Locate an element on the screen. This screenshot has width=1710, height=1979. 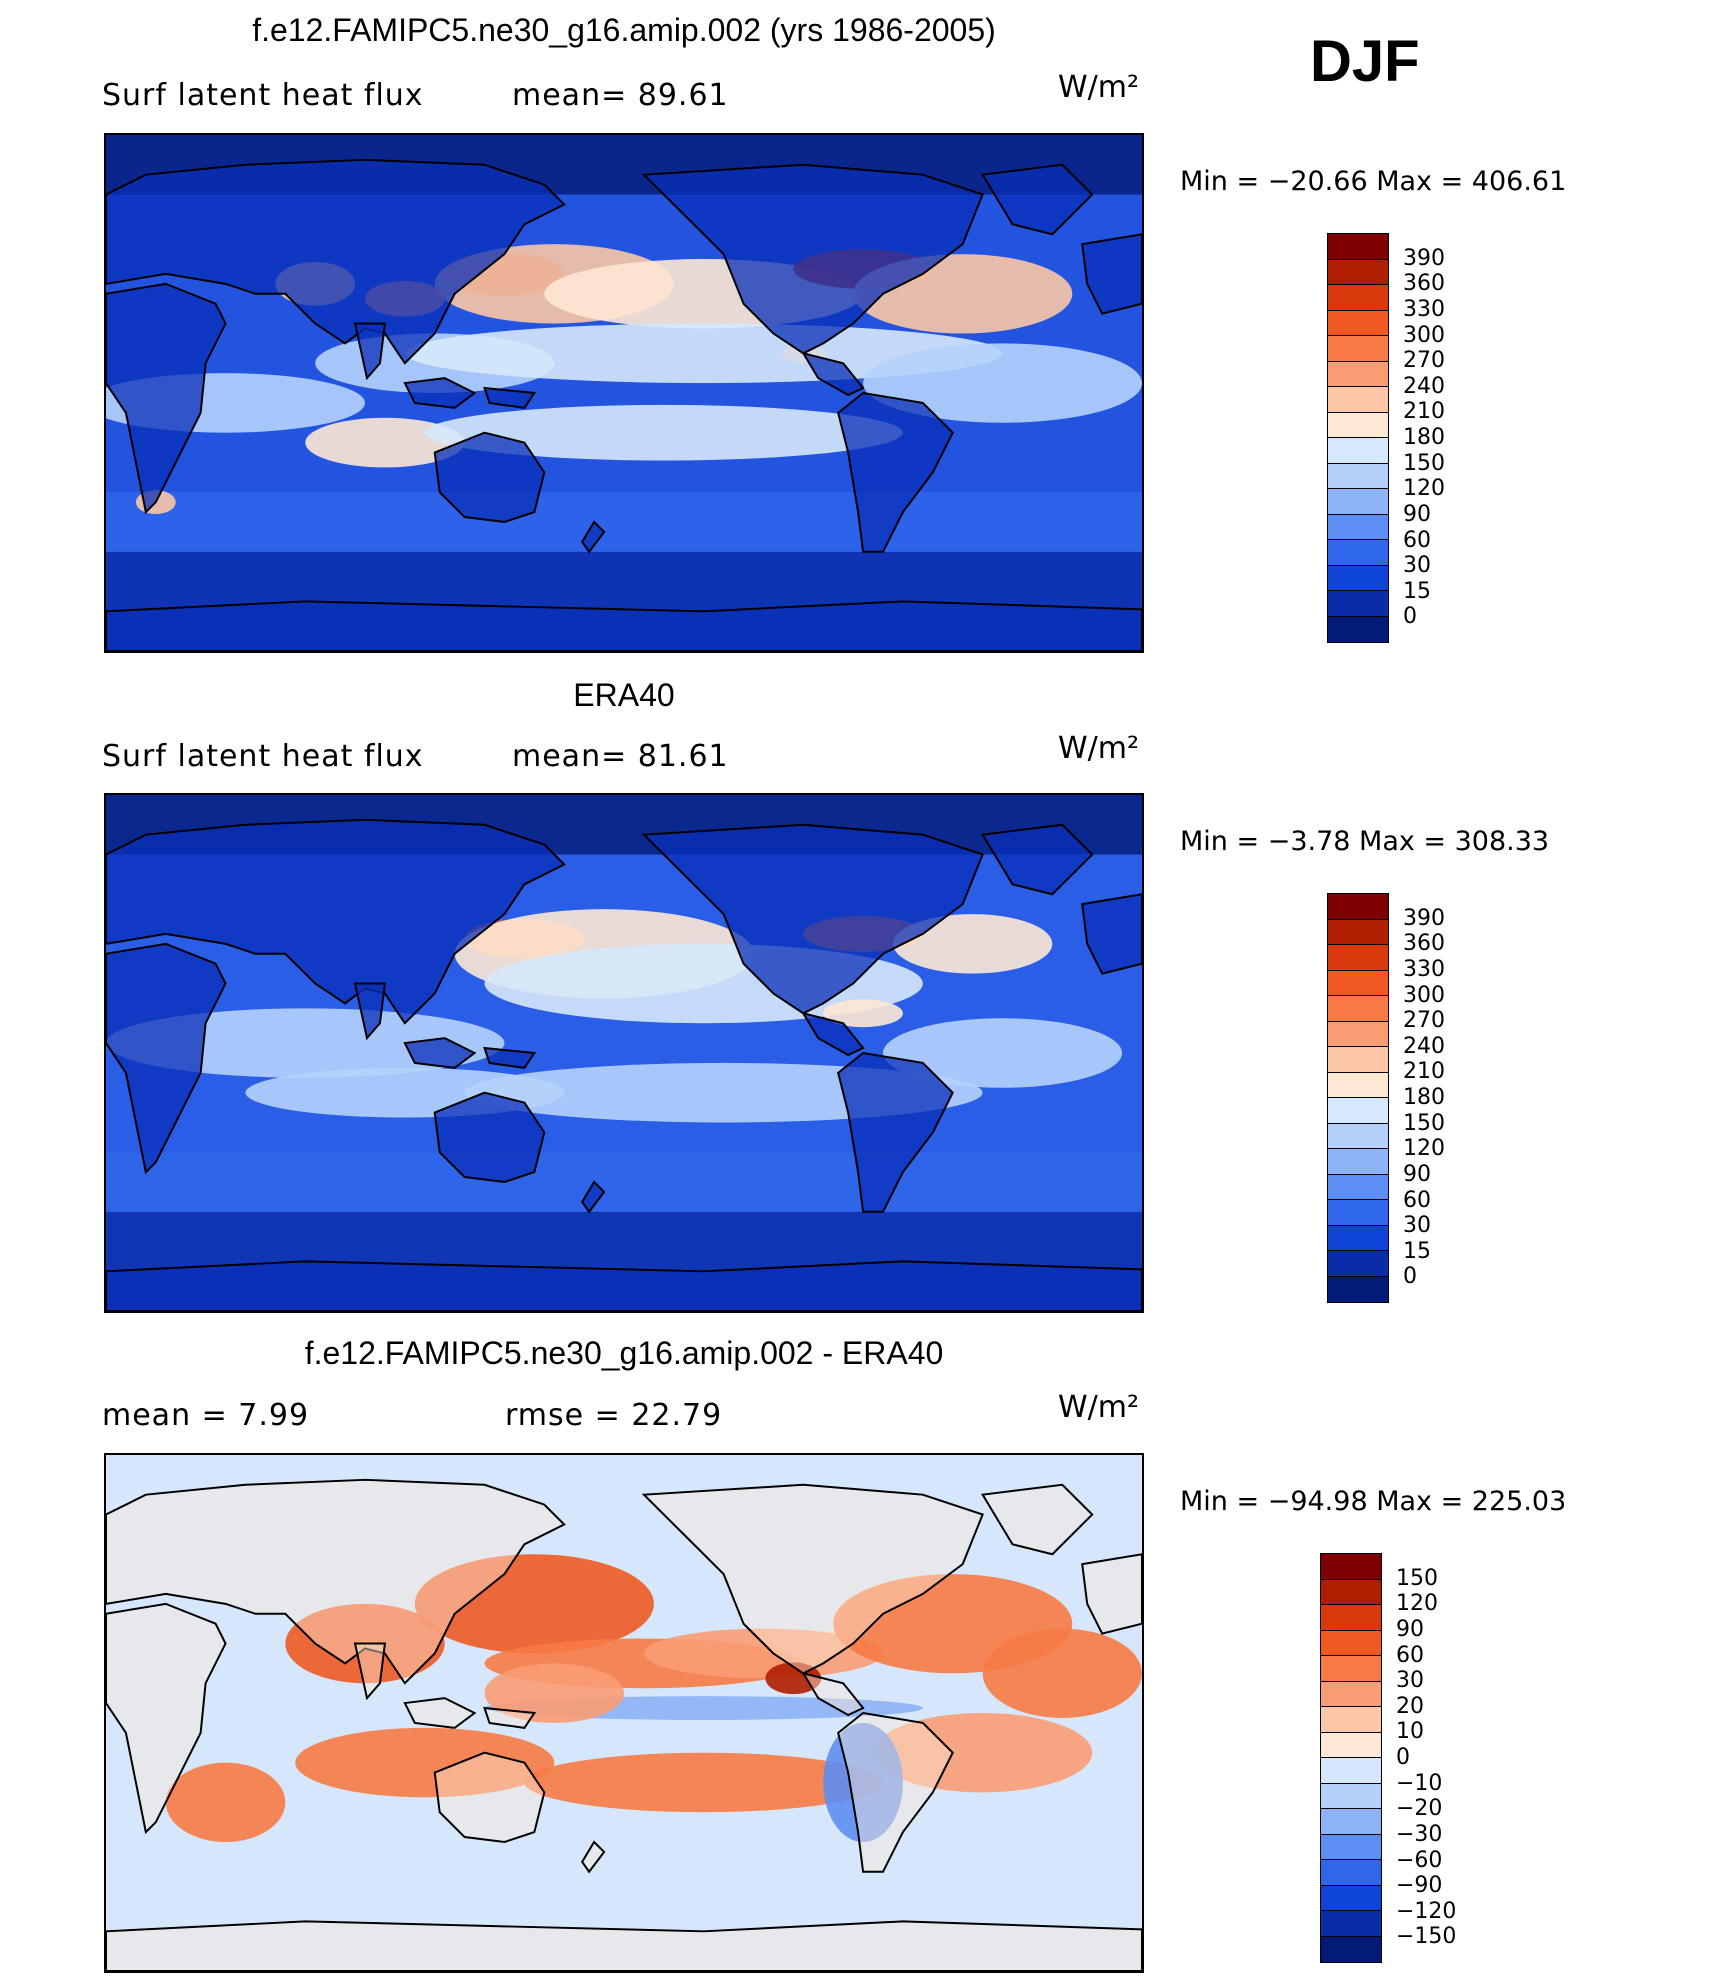
panel-1-left-label: Surf latent heat flux is located at coordinates (263, 95).